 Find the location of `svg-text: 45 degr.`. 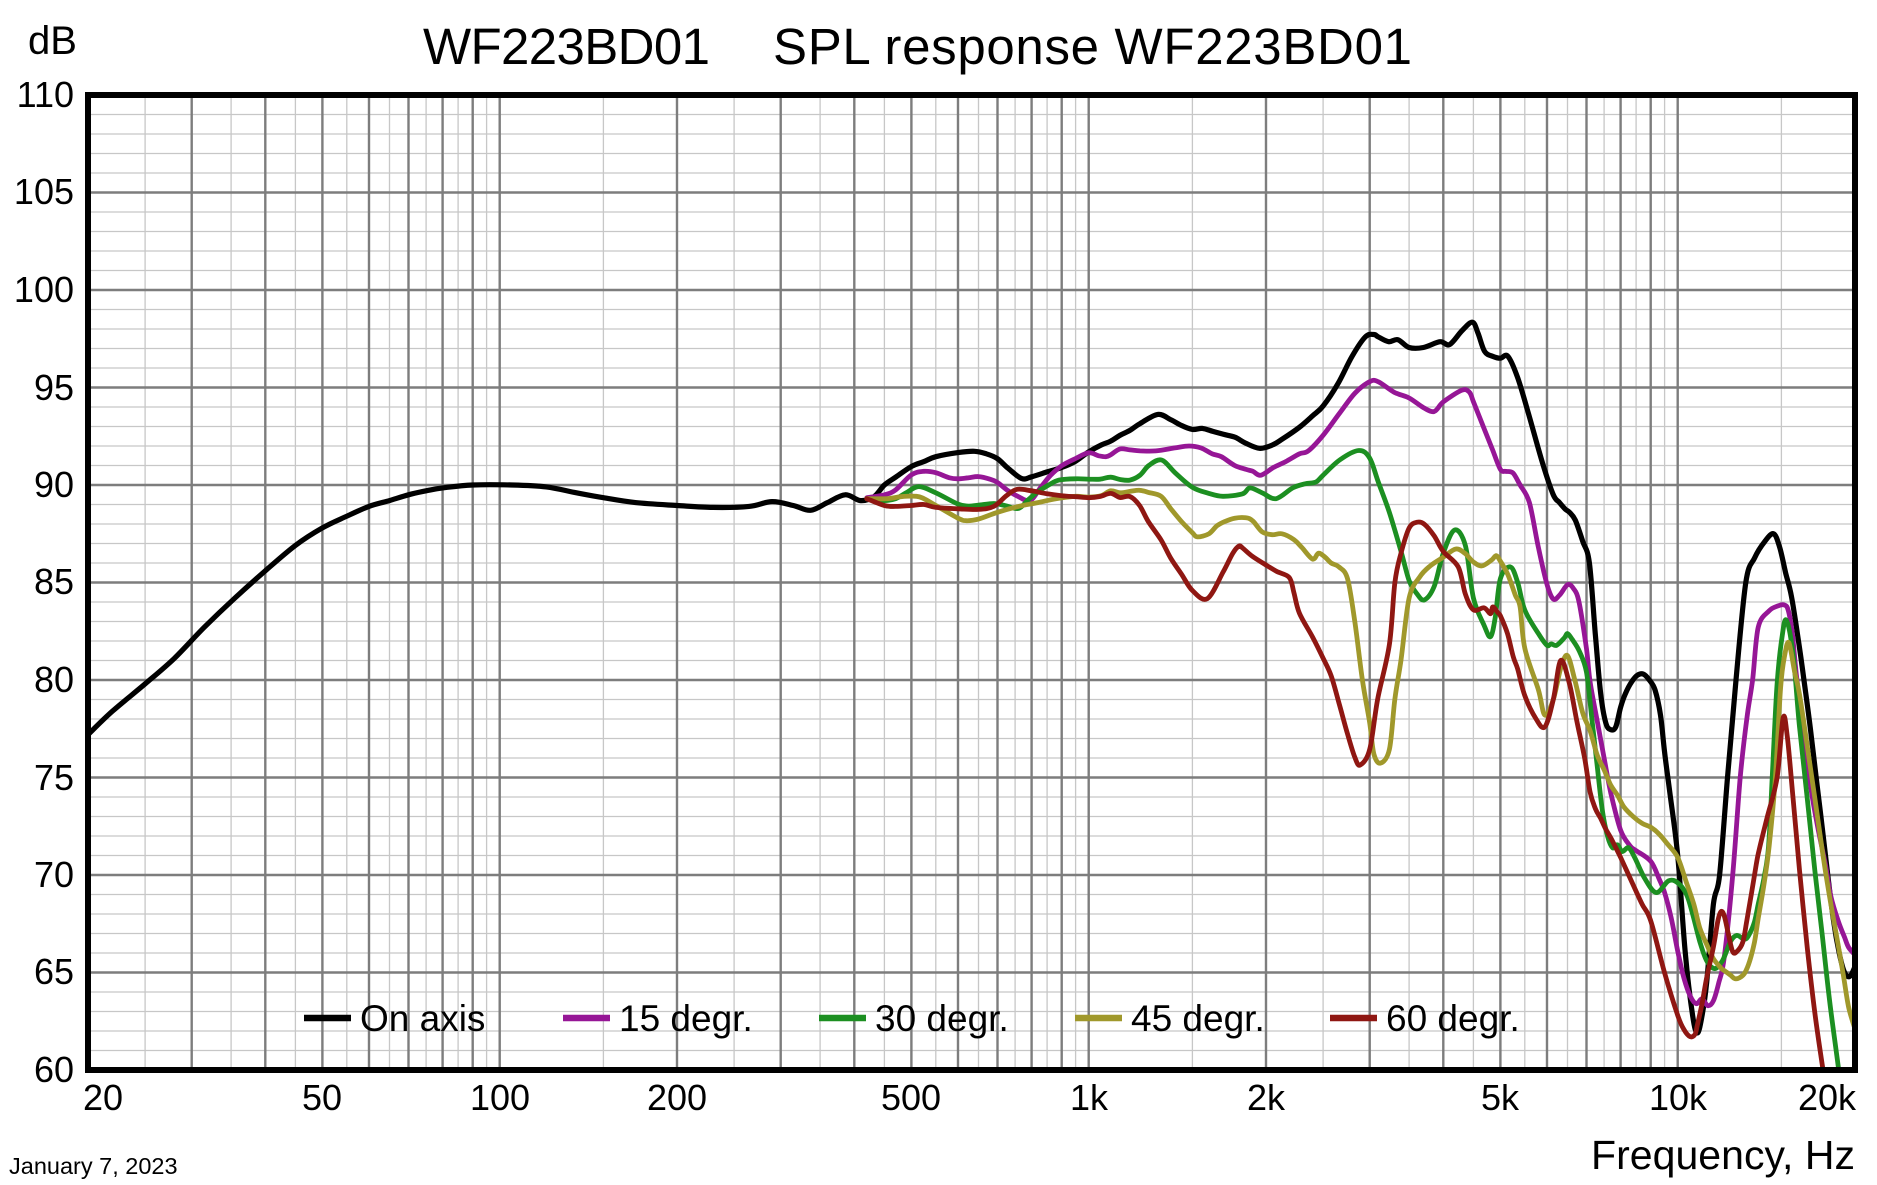

svg-text: 45 degr. is located at coordinates (1198, 1018).